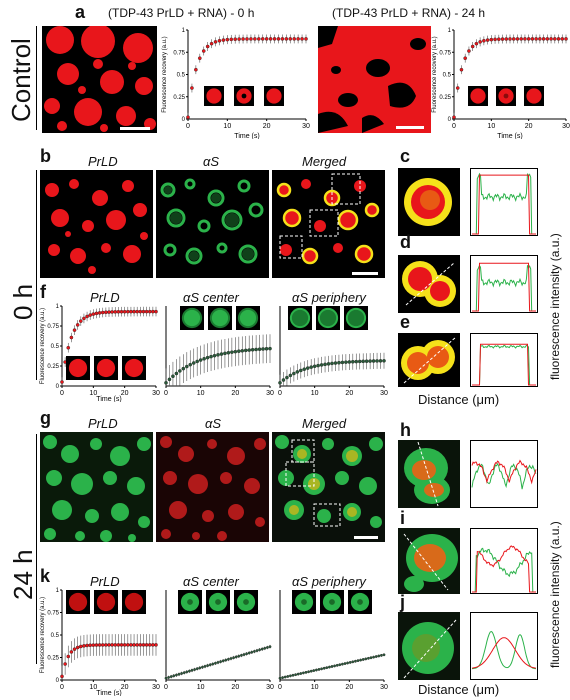  I want to click on side-label-0h: 0 h, so click(23, 301).